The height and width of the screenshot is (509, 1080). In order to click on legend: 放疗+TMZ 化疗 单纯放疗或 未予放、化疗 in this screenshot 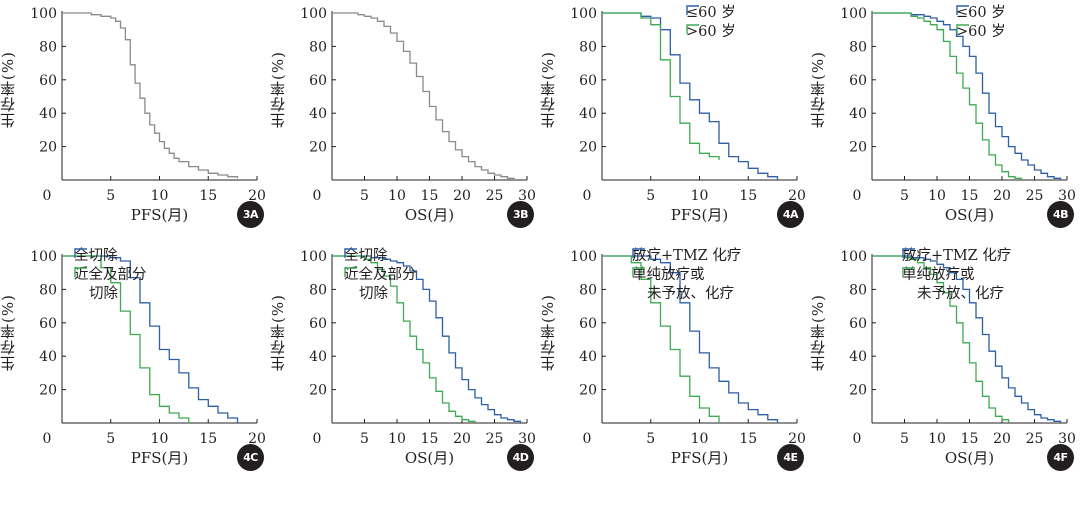, I will do `click(956, 275)`.